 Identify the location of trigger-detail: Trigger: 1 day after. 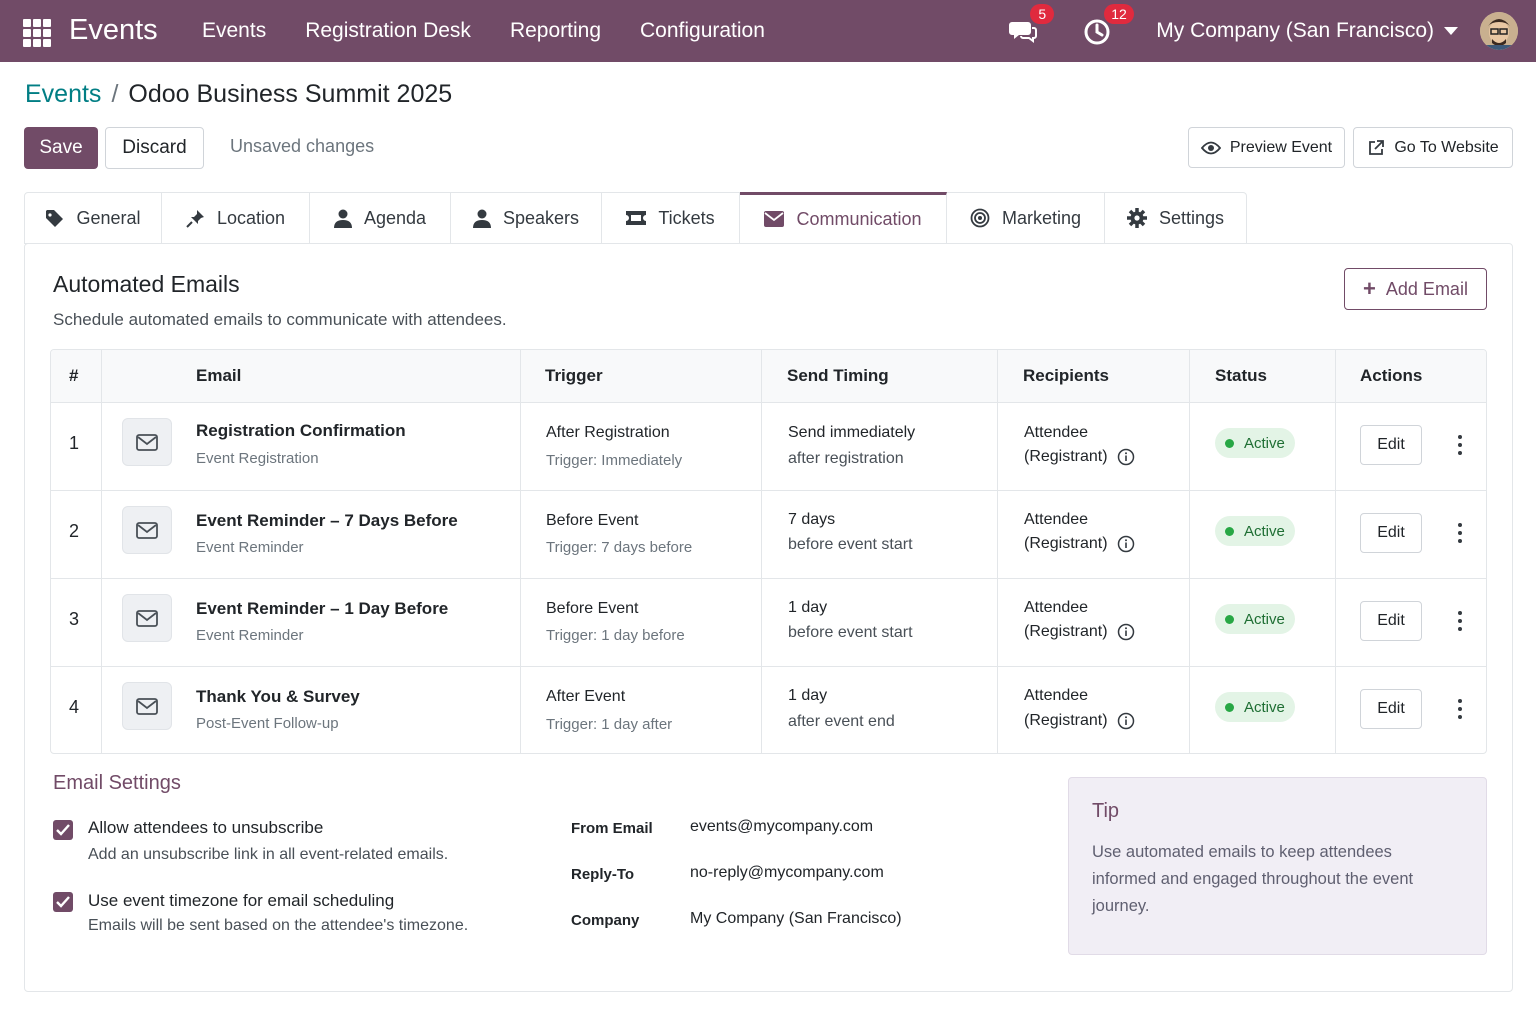
(609, 724).